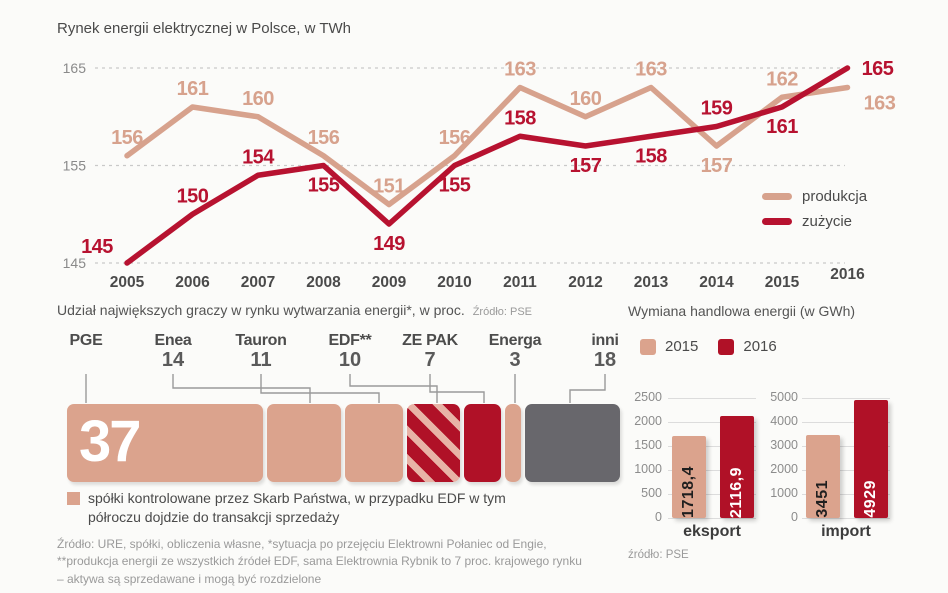 The image size is (948, 593). Describe the element at coordinates (127, 282) in the screenshot. I see `year-label: 2005` at that location.